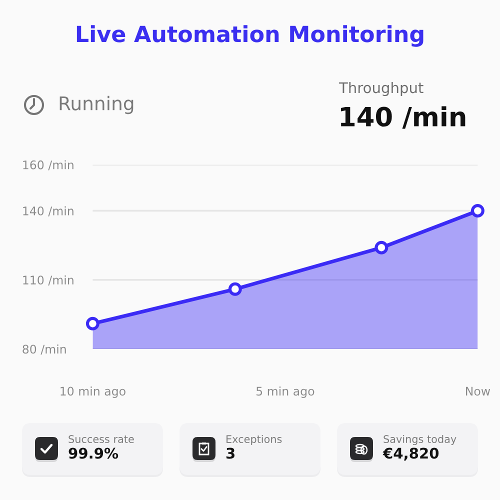  Describe the element at coordinates (48, 280) in the screenshot. I see `y-tick-label: 110 /min` at that location.